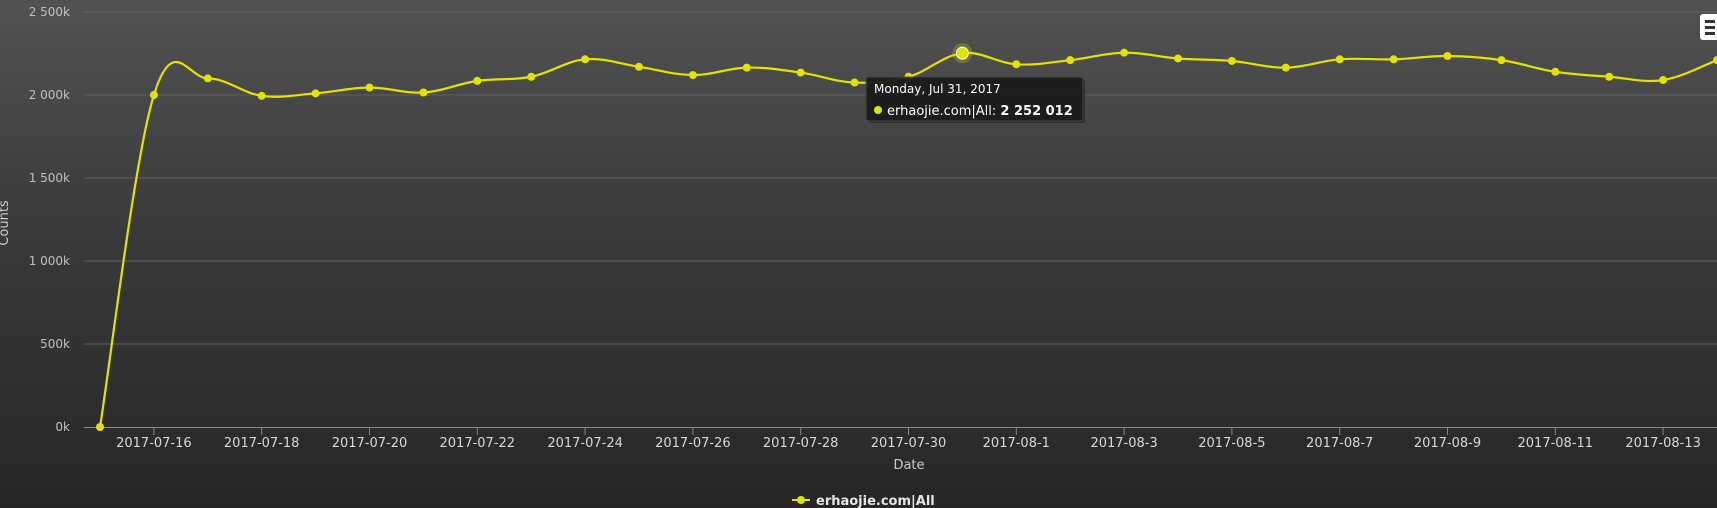 This screenshot has height=508, width=1717. What do you see at coordinates (1339, 443) in the screenshot?
I see `x-tick-label: 2017-08-7` at bounding box center [1339, 443].